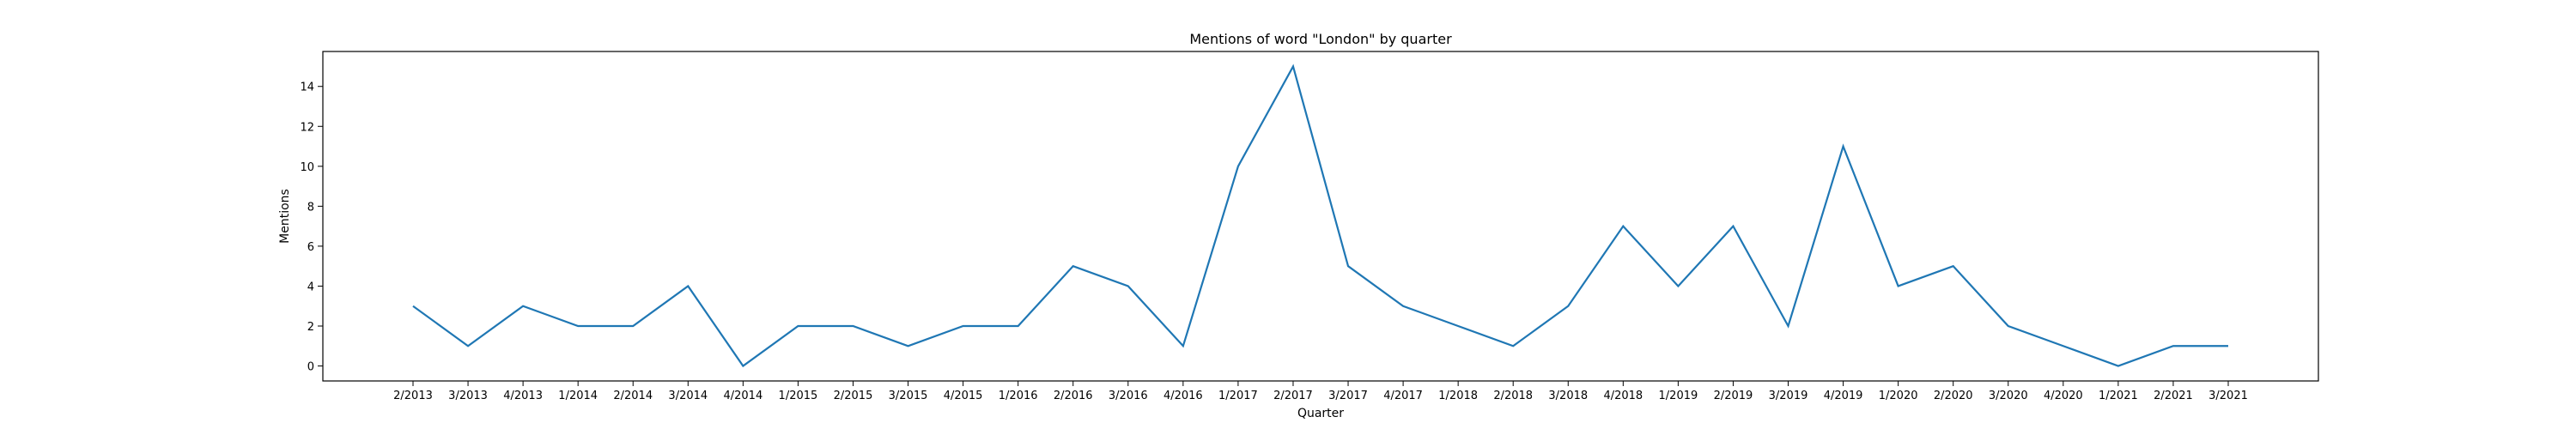  I want to click on x-tick-label: 4/2019, so click(1843, 396).